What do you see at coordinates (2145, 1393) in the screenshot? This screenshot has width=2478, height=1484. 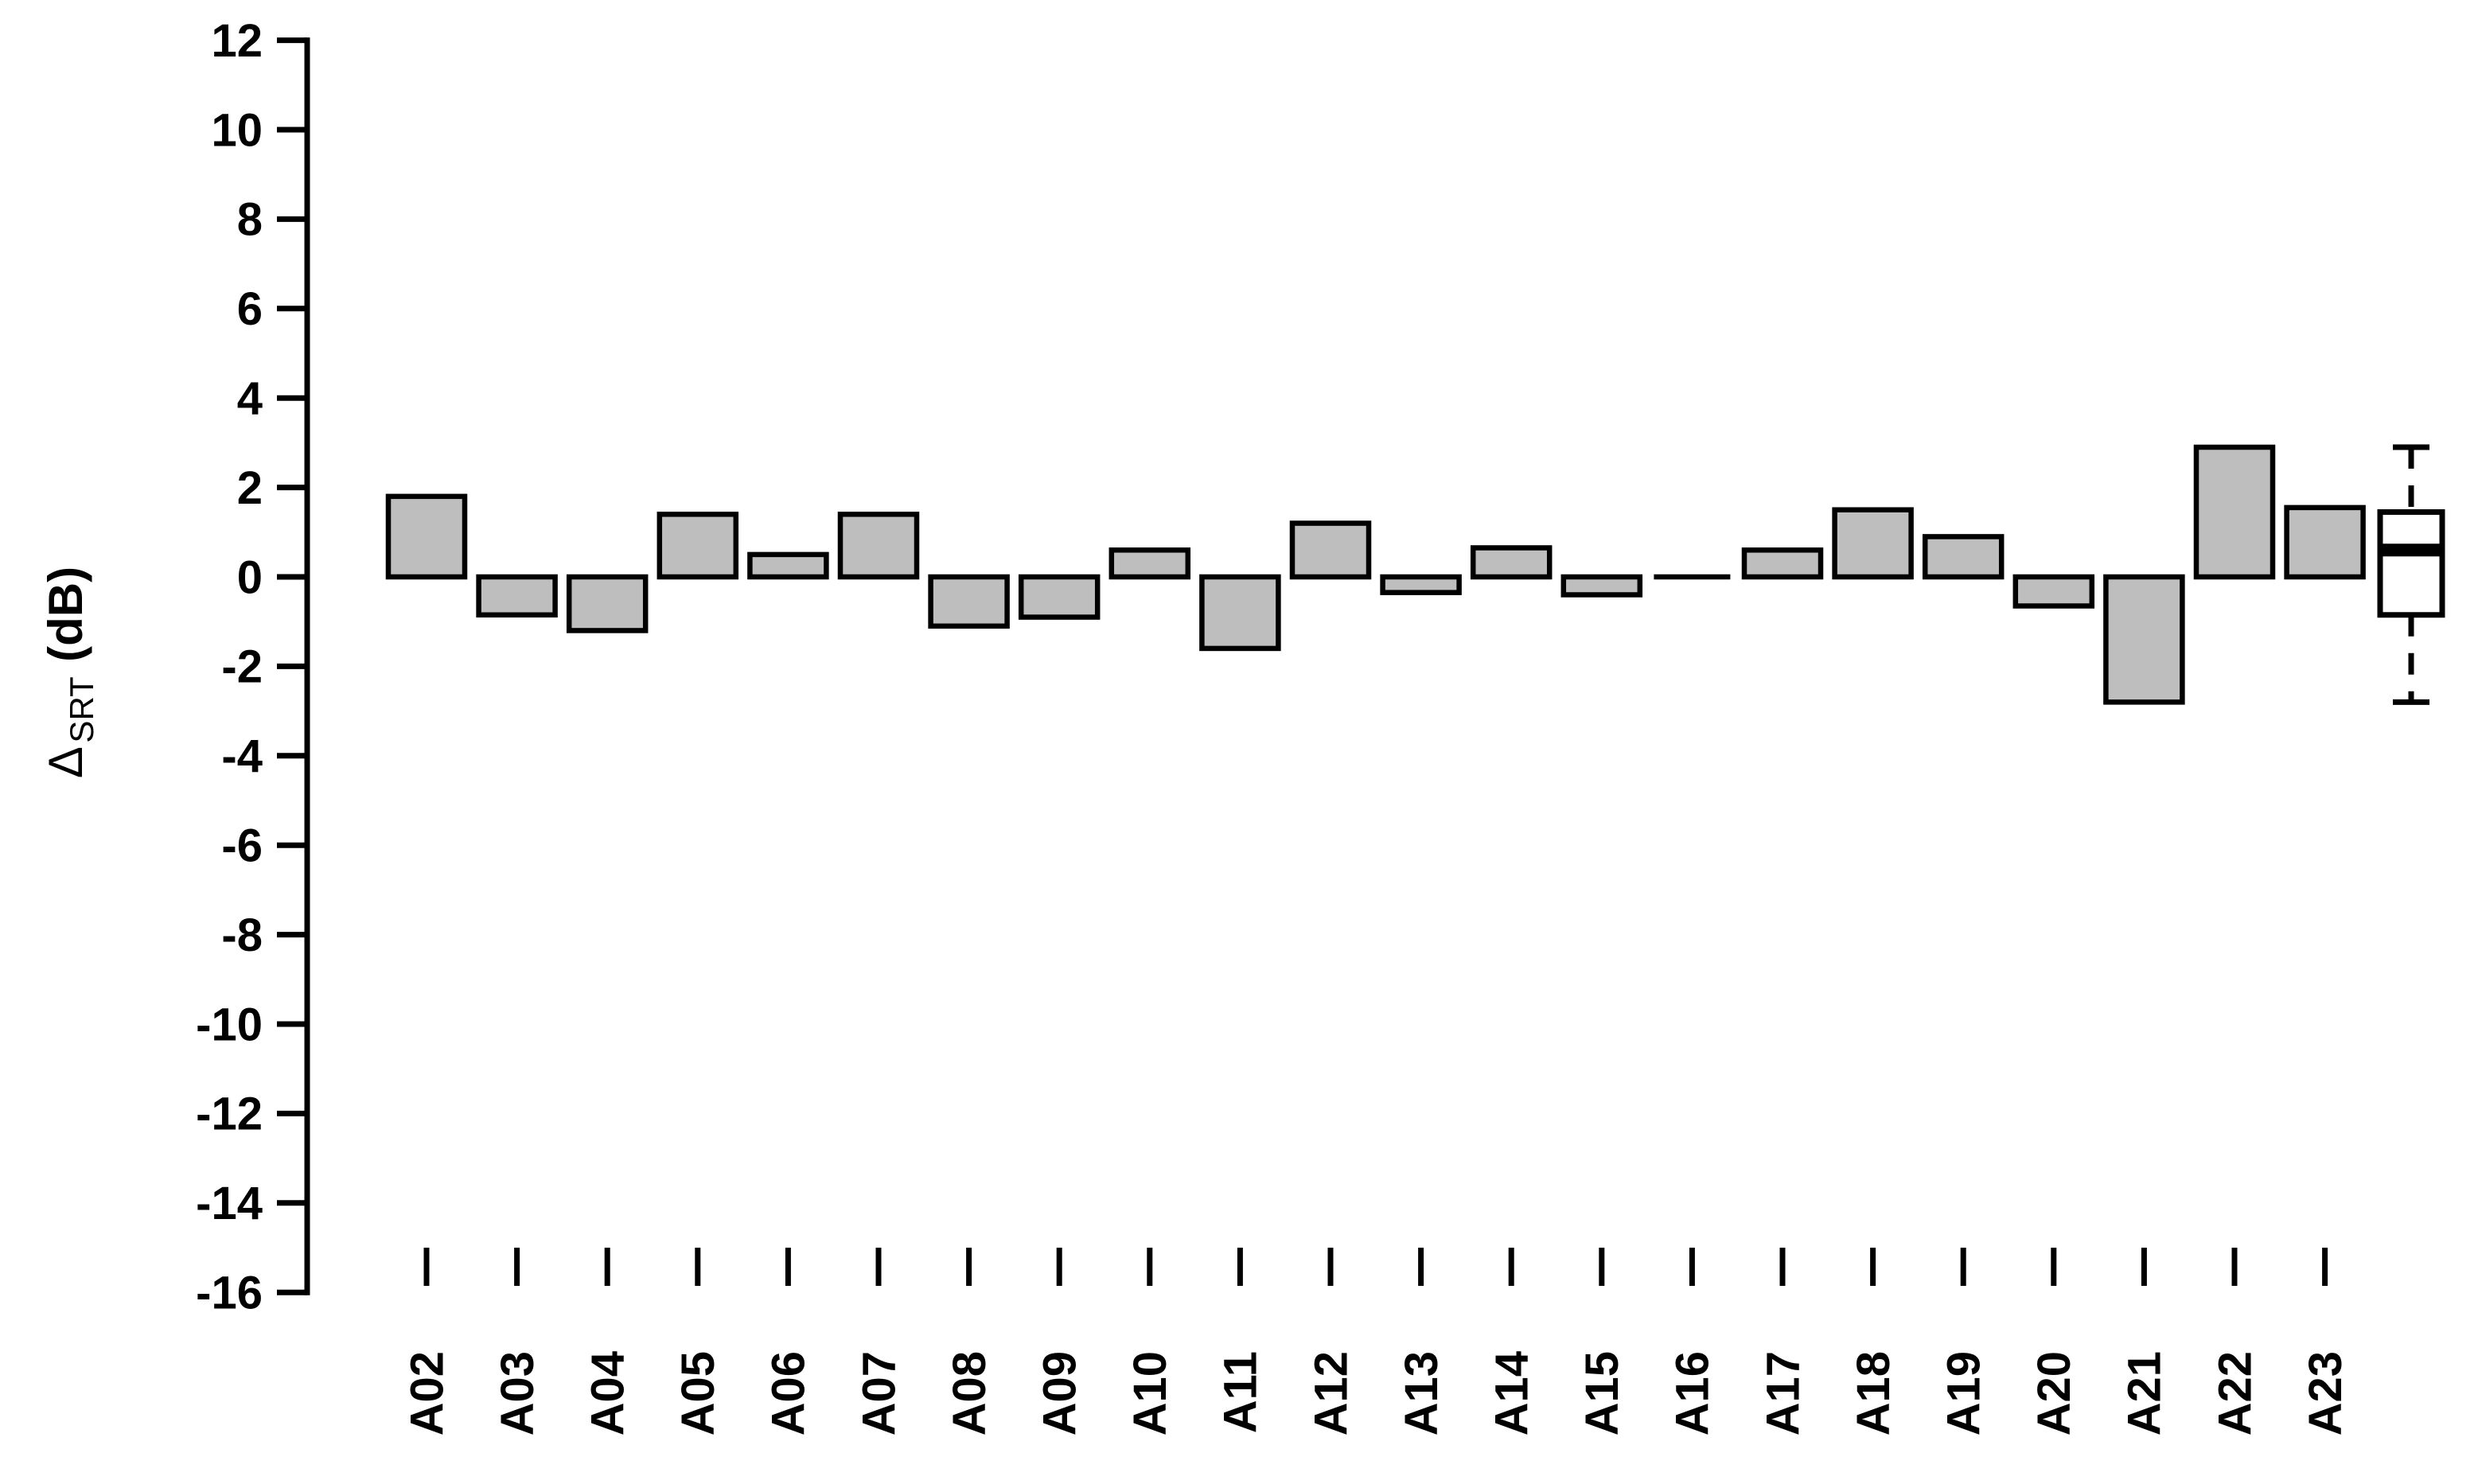 I see `x-axis-label: A21` at bounding box center [2145, 1393].